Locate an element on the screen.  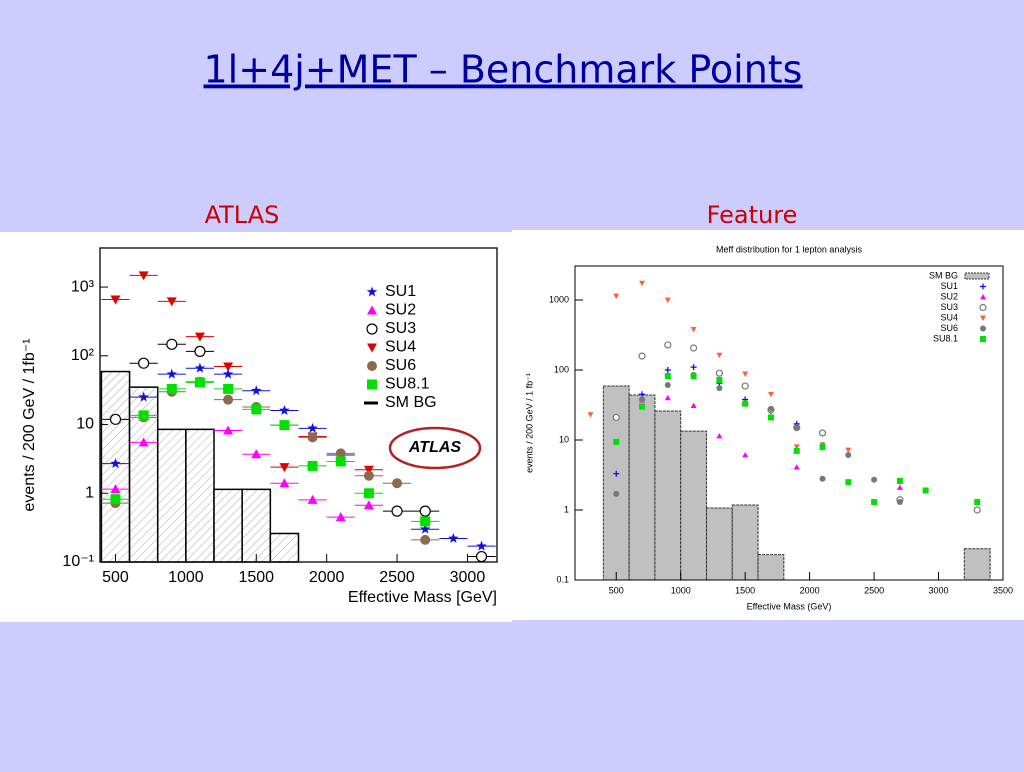
y-tick-label: 10⁻¹ is located at coordinates (78, 561).